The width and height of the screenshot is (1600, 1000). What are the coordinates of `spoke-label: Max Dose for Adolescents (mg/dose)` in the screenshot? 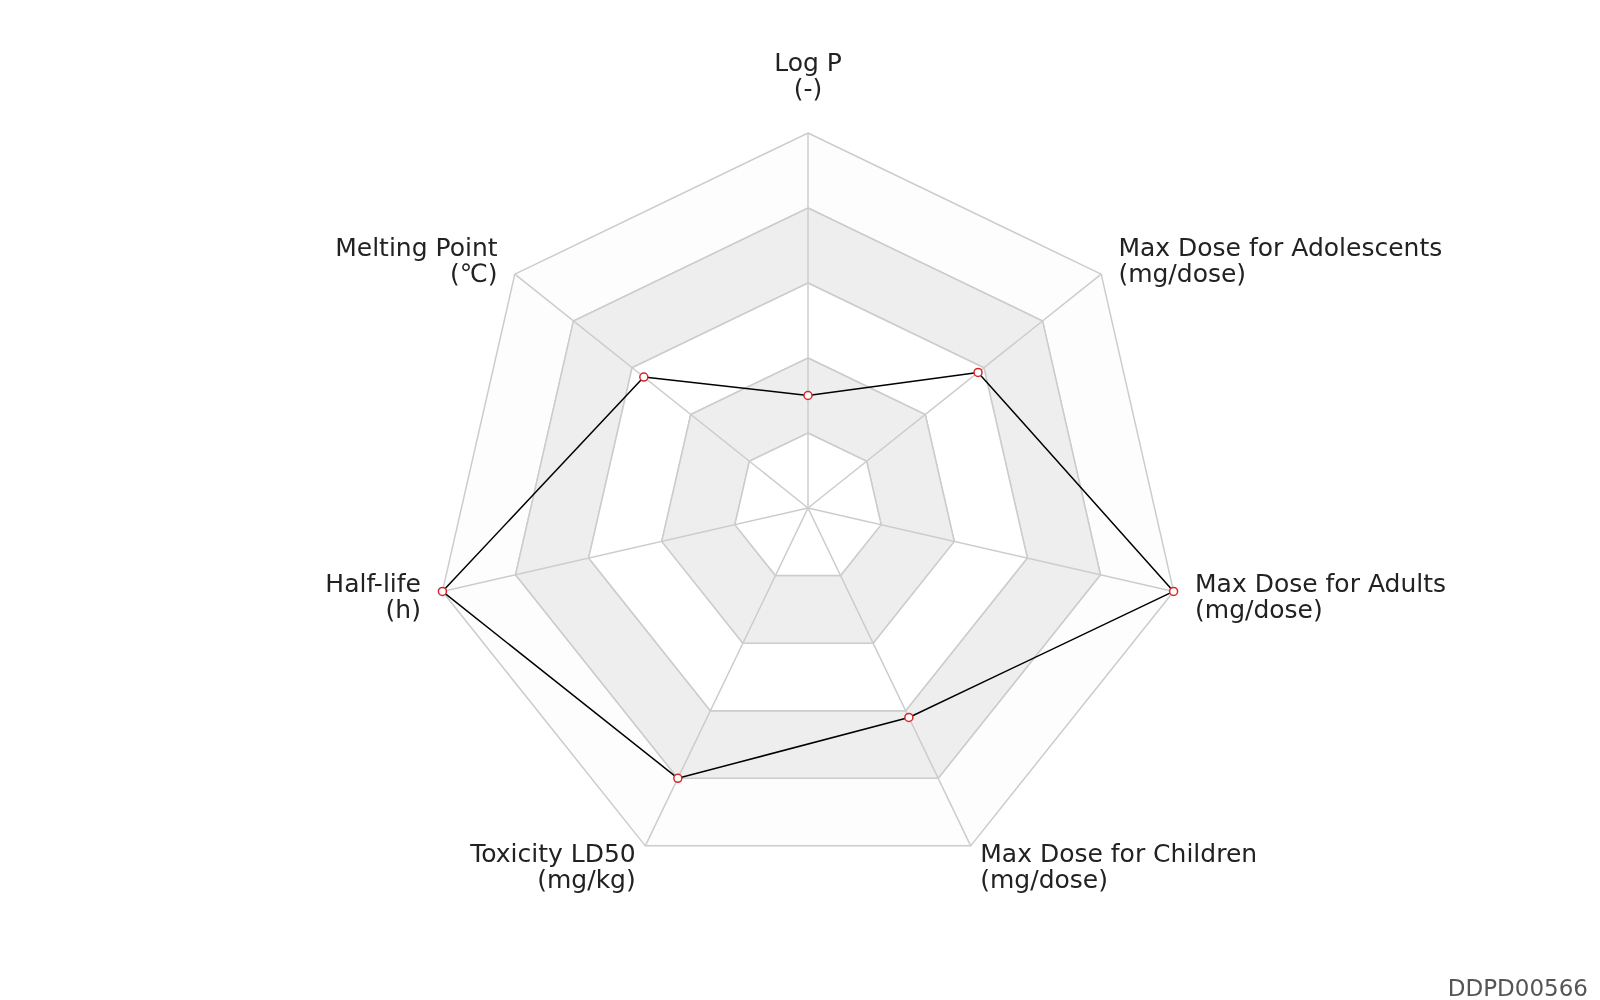 It's located at (1280, 261).